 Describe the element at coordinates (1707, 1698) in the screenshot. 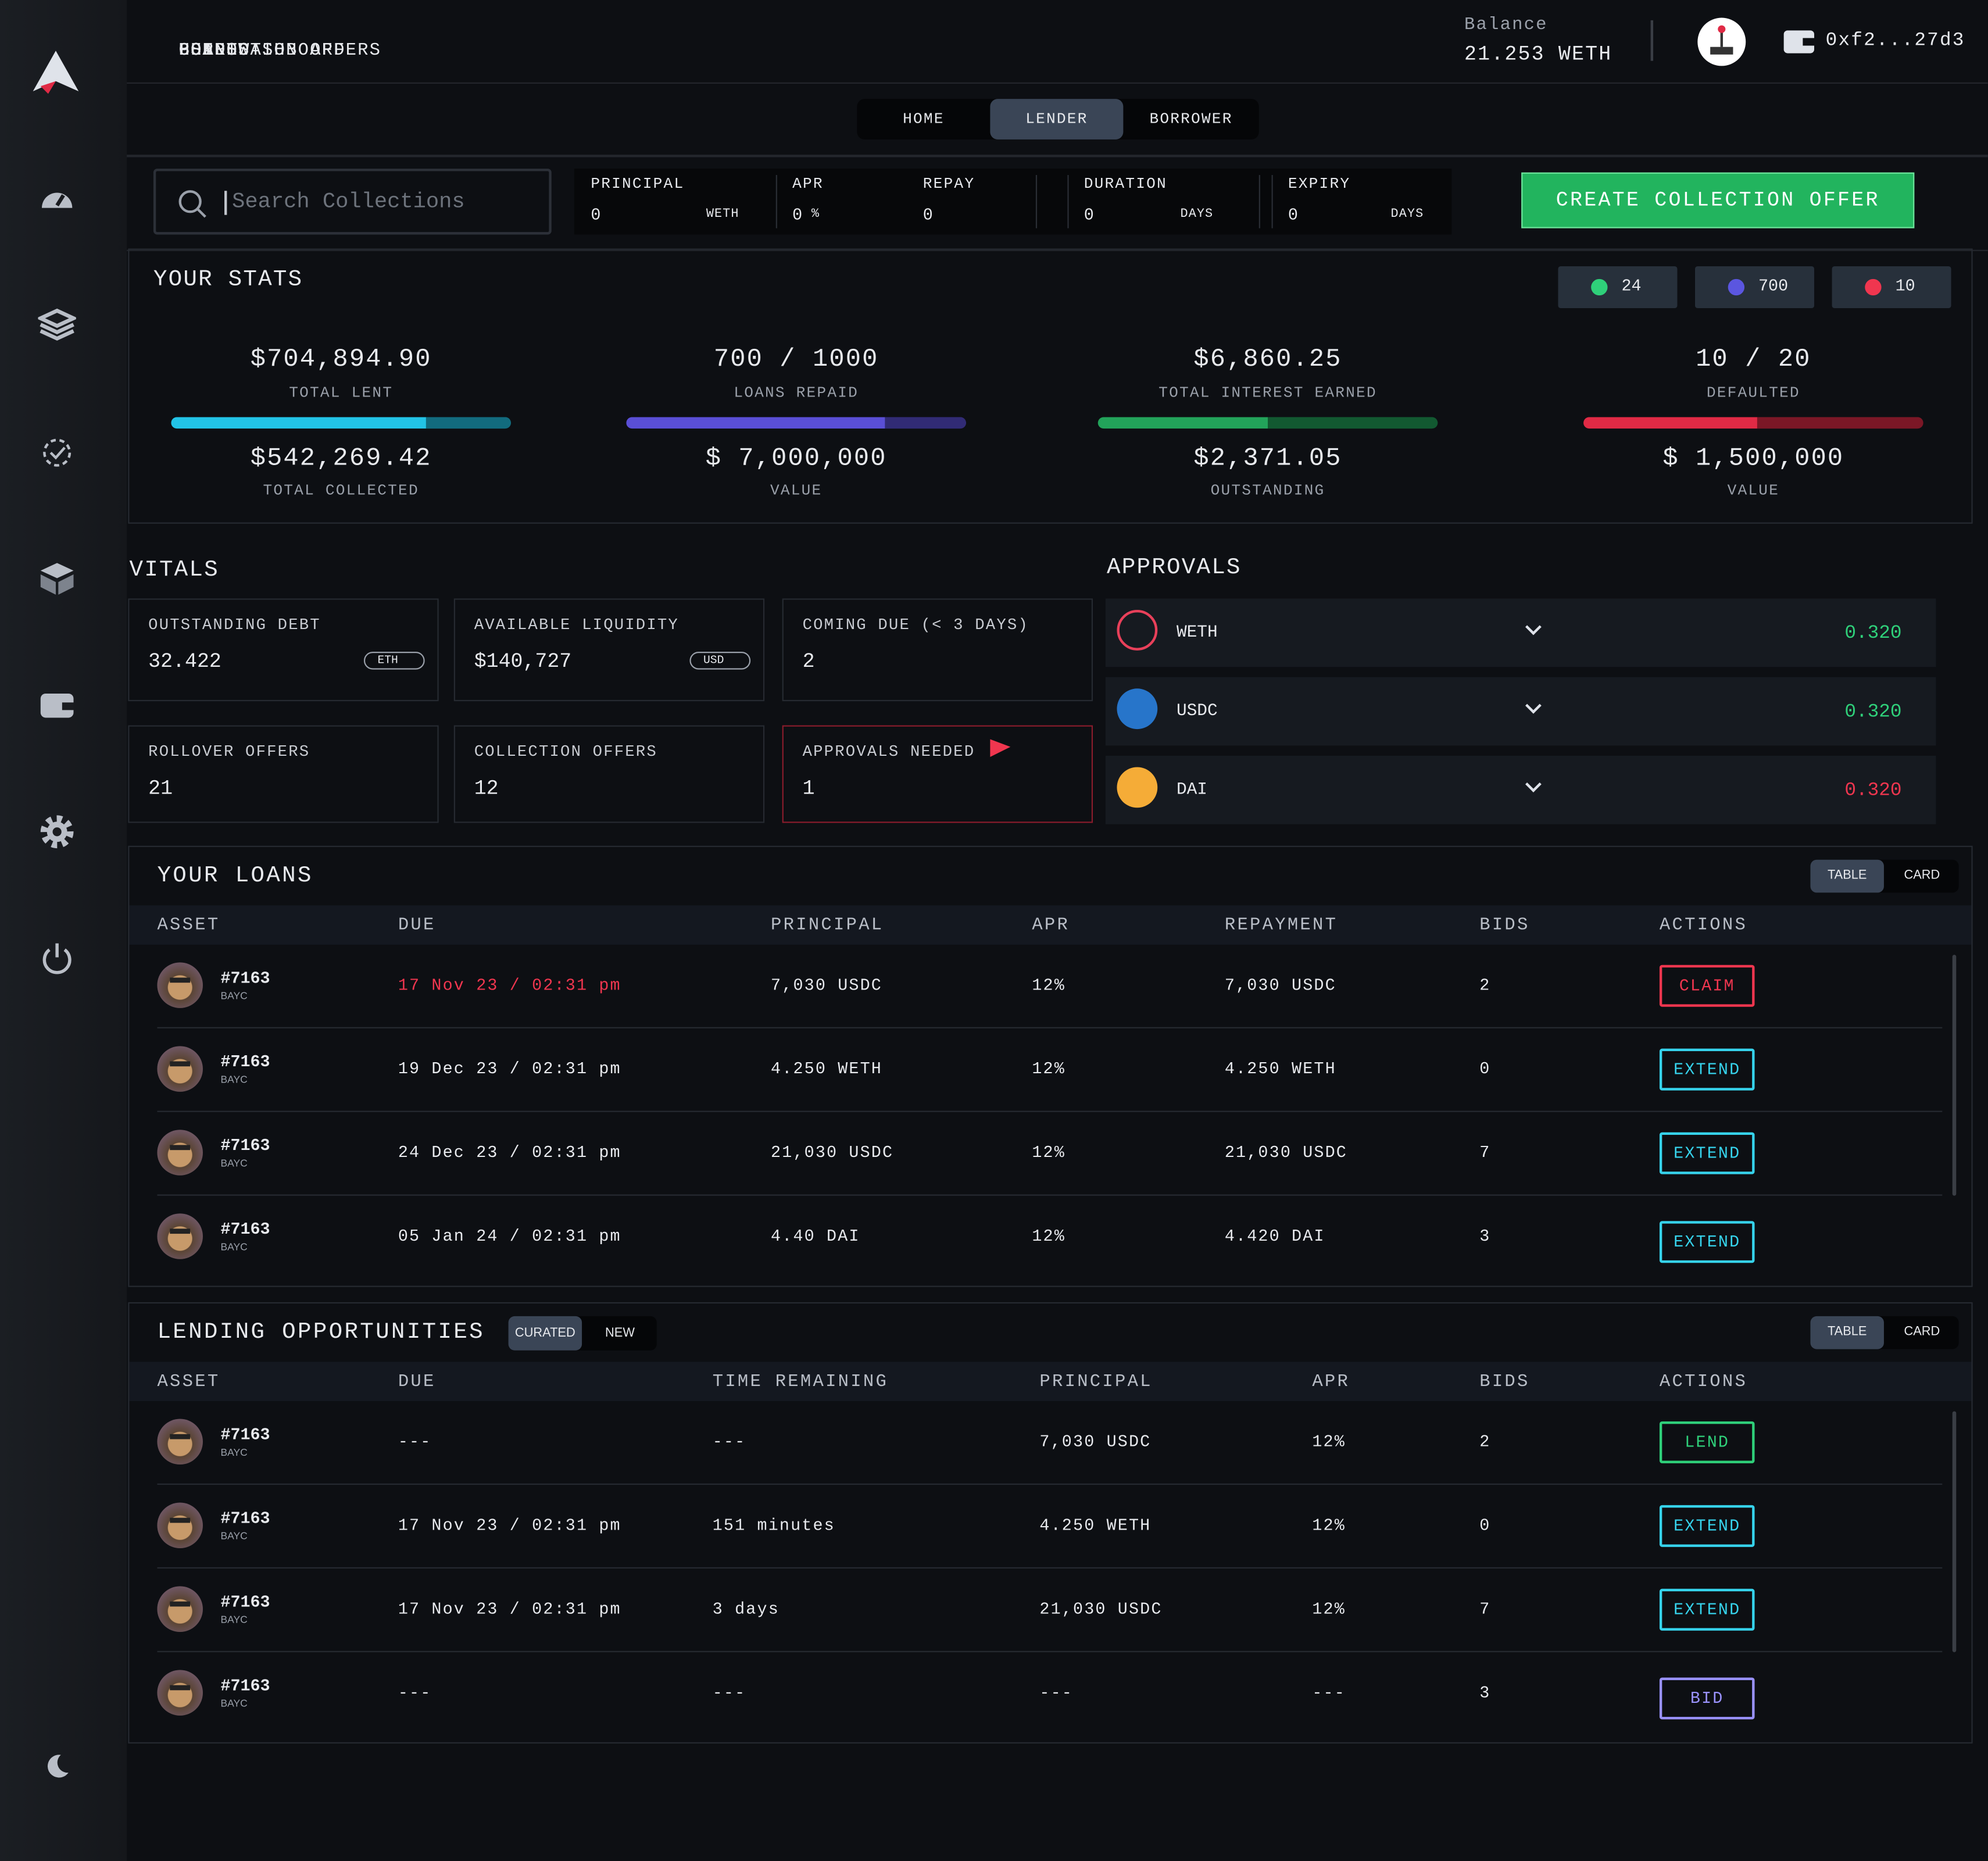

I see `action-button: BID` at that location.